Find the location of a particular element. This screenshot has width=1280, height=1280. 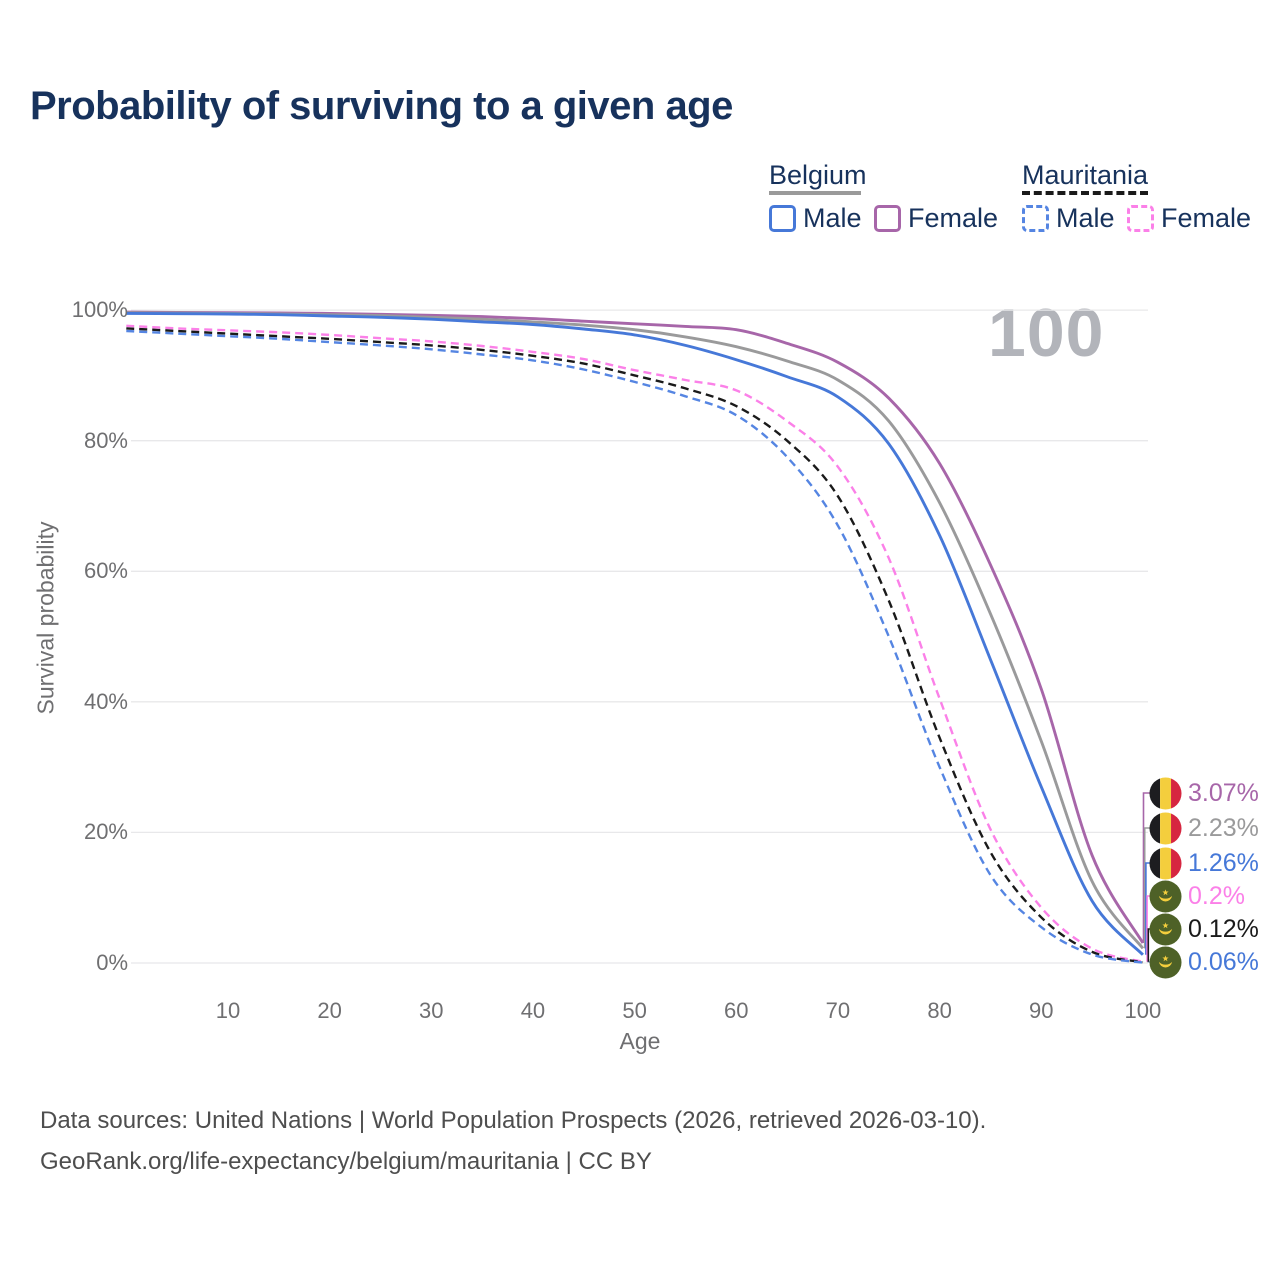

end-label-belgium-male: 1.26% is located at coordinates (1204, 863).